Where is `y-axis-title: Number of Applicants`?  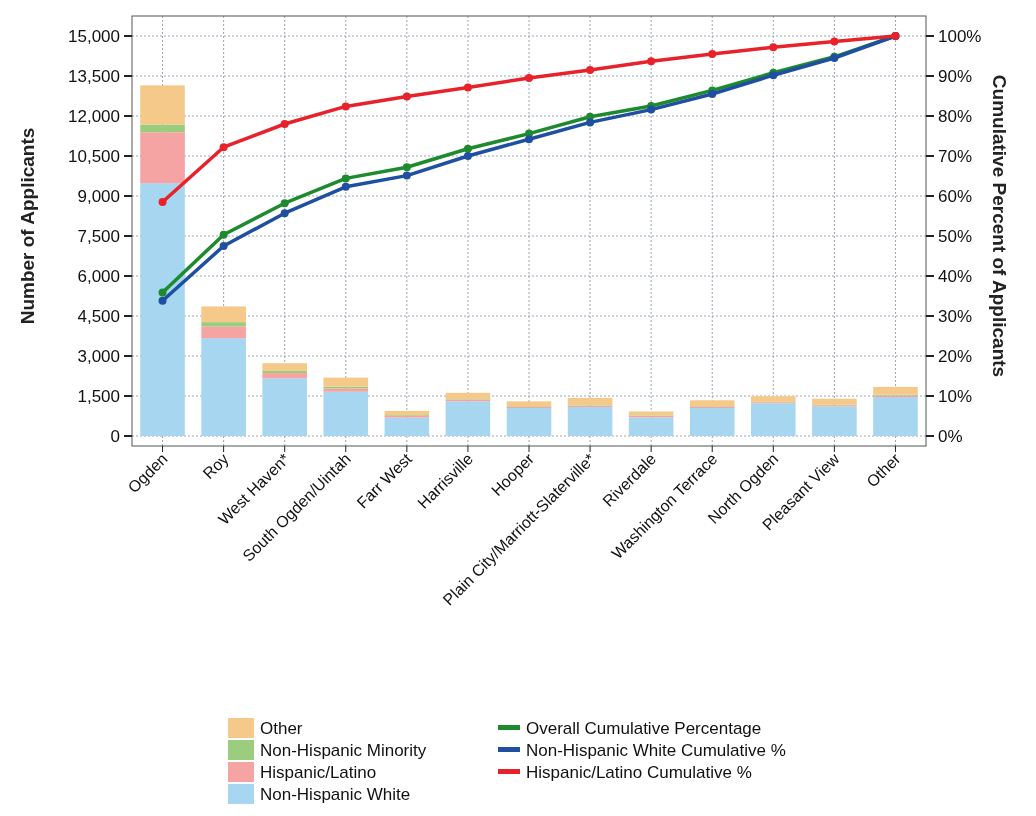 y-axis-title: Number of Applicants is located at coordinates (27, 226).